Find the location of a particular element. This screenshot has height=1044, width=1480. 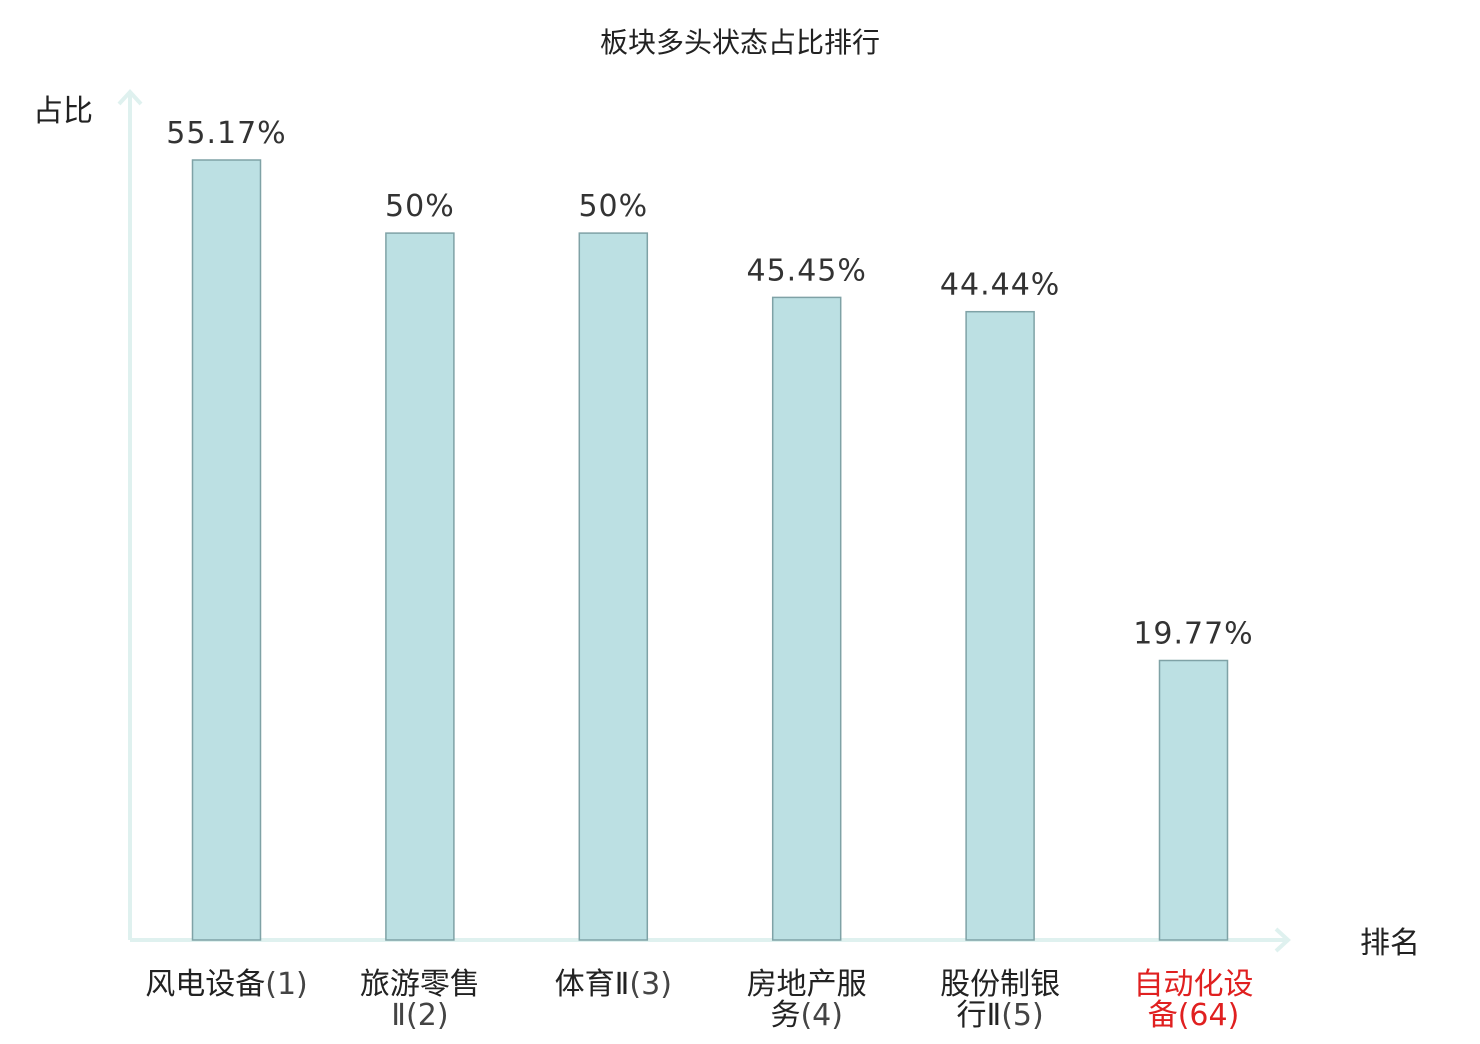

x-axis: 排名 is located at coordinates (775, 943).